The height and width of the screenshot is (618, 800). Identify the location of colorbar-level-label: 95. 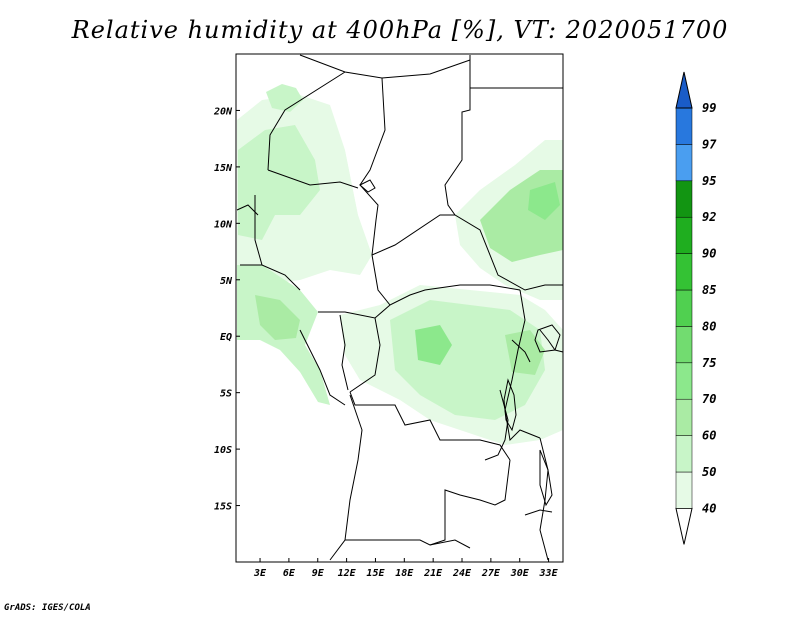
(709, 181).